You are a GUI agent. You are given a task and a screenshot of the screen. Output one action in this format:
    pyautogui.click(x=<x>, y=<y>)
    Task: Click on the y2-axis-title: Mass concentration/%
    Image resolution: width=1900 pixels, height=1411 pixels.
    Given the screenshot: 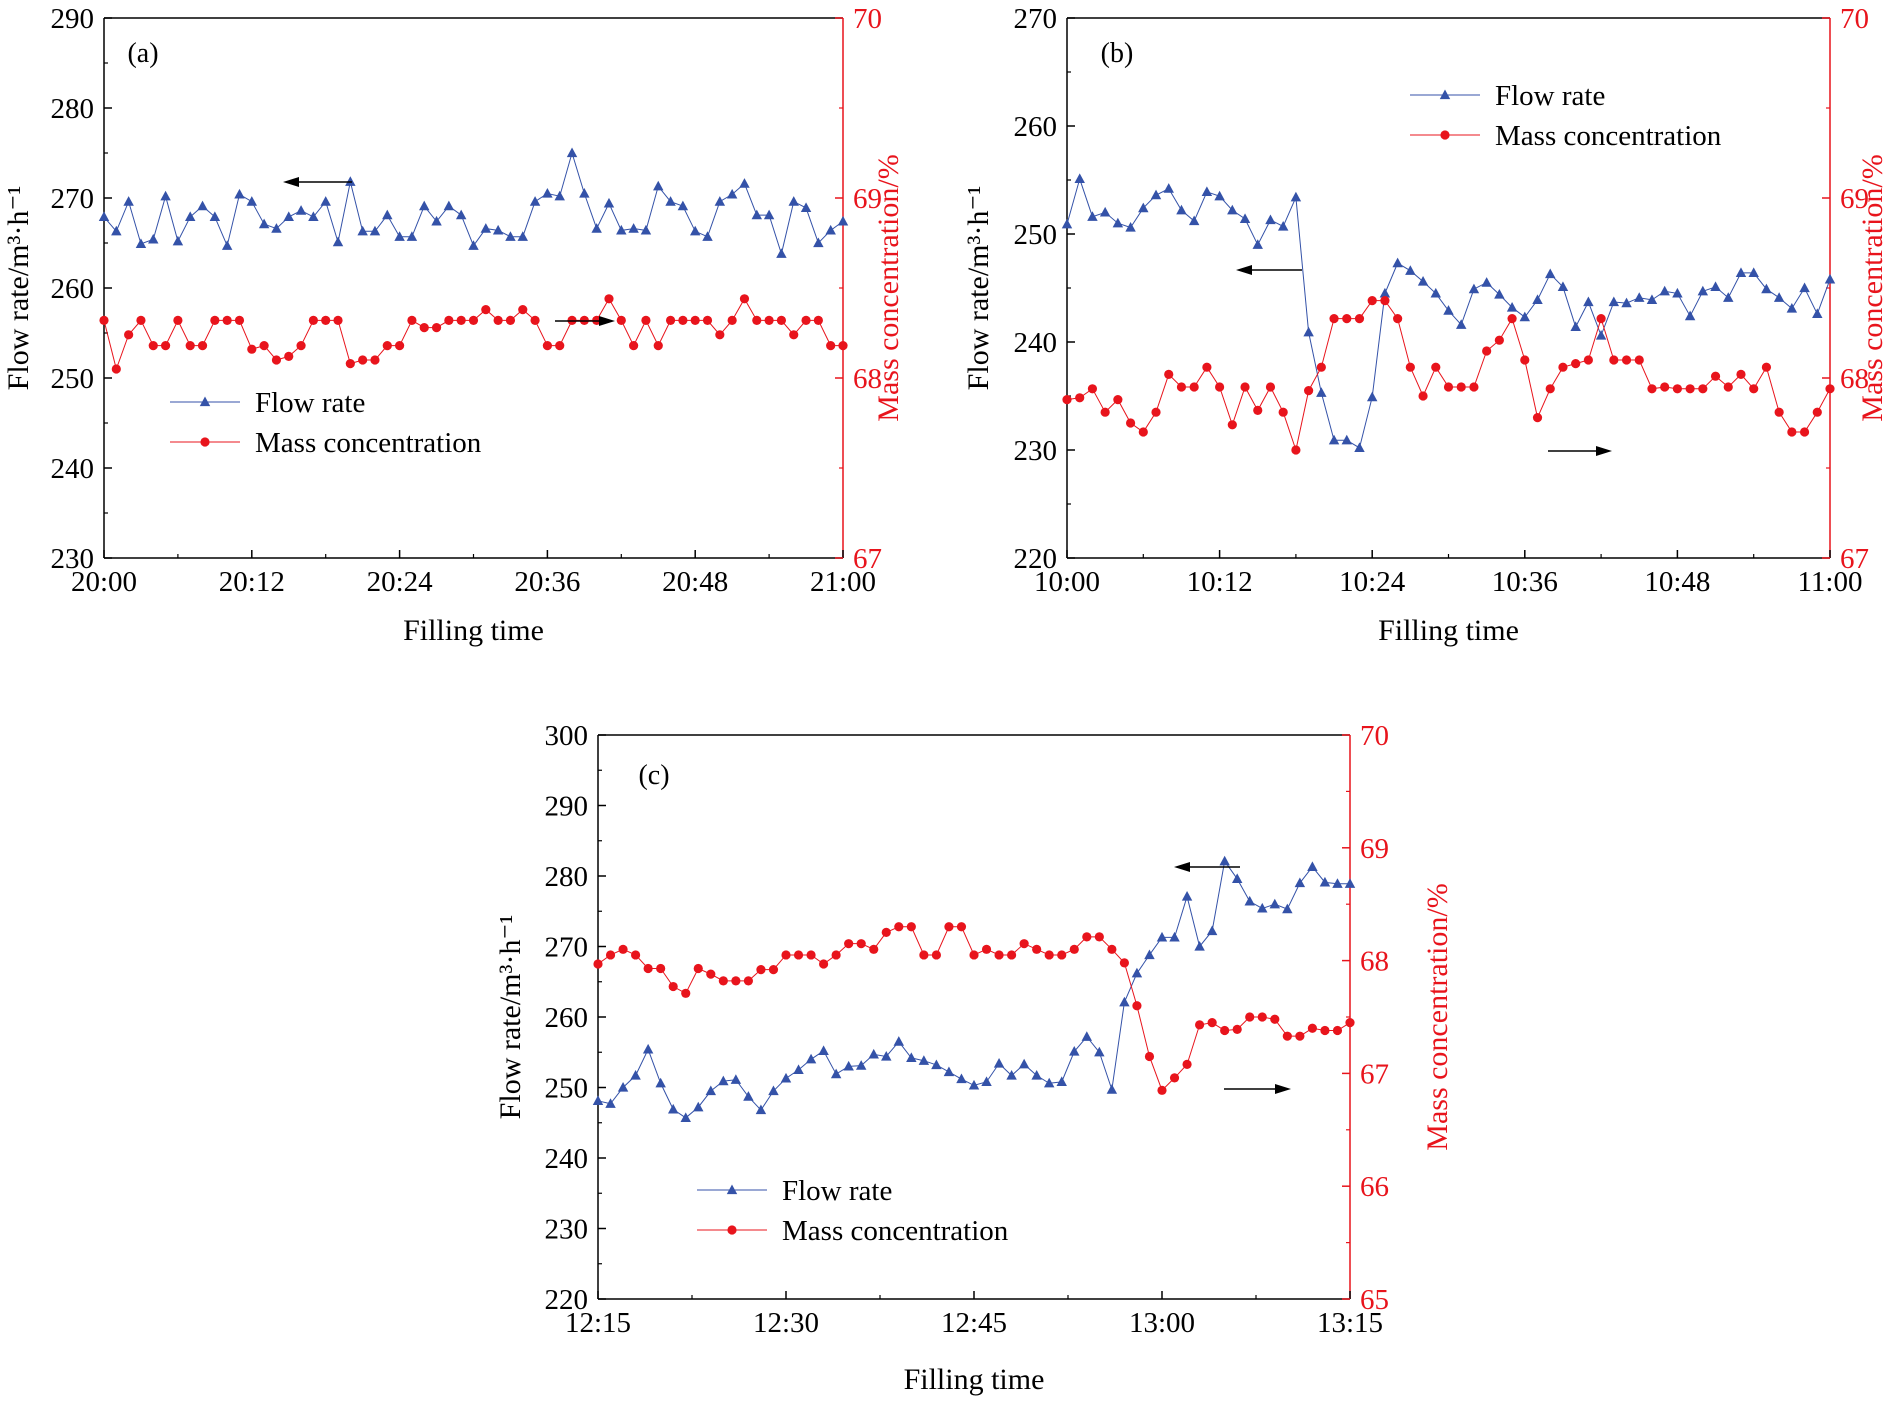 What is the action you would take?
    pyautogui.click(x=1437, y=1016)
    